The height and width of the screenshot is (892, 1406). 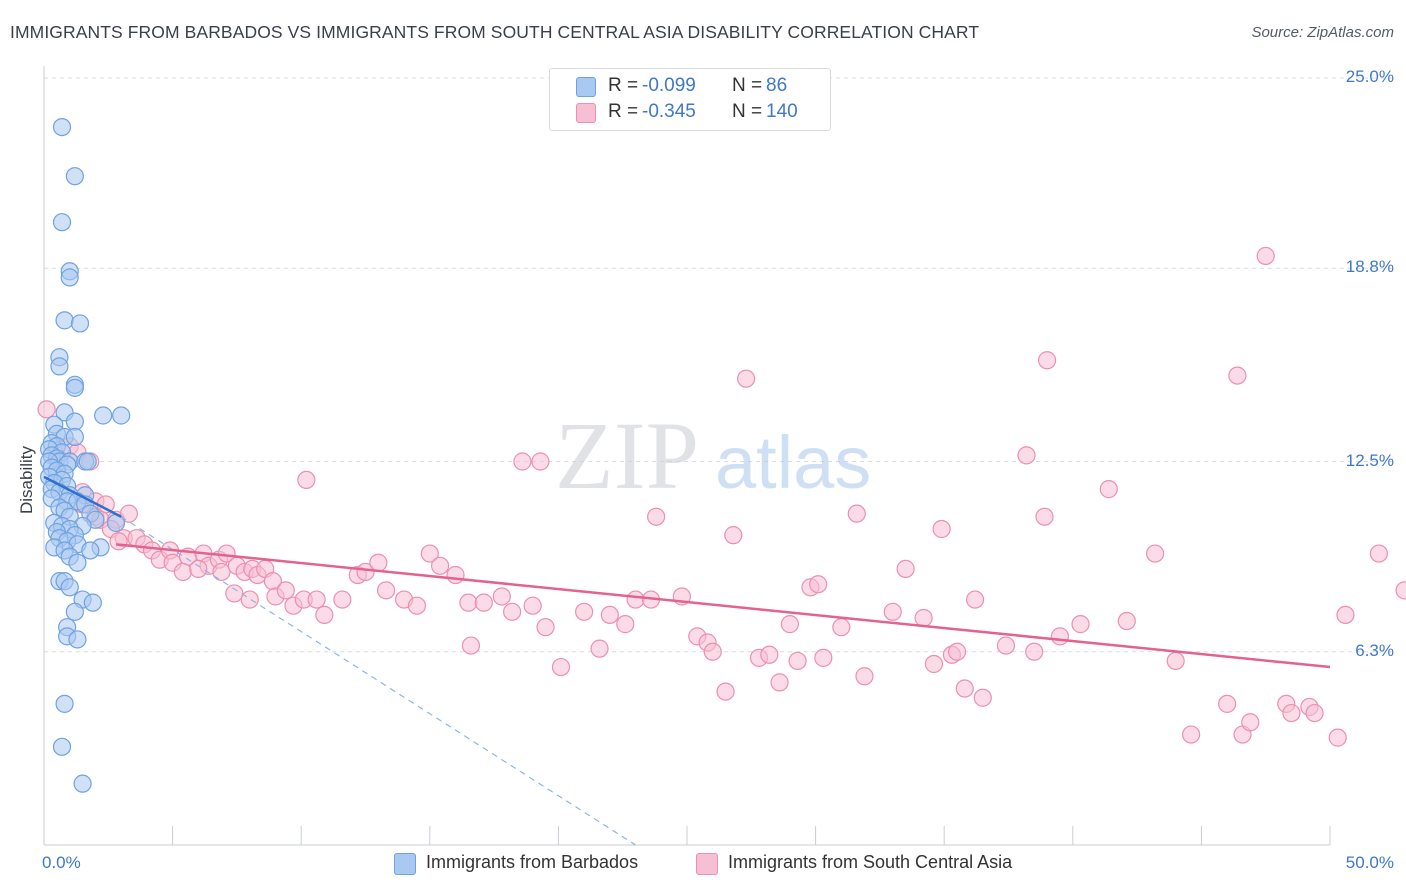 I want to click on bottom-legend-barbados: Immigrants from Barbados, so click(x=534, y=863).